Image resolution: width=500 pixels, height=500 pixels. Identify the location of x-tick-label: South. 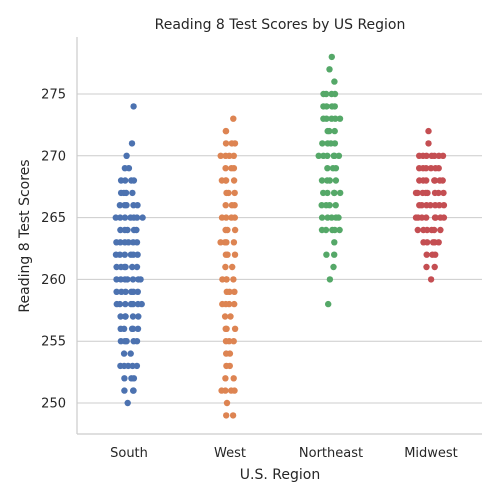
(129, 453).